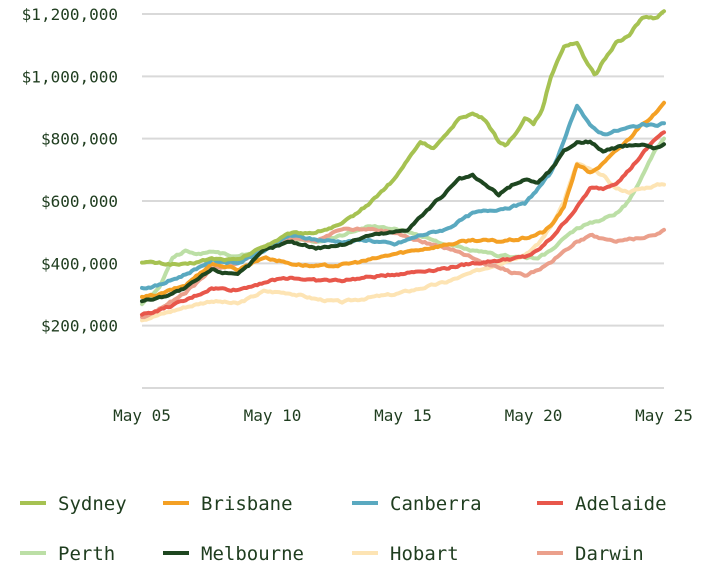 Image resolution: width=704 pixels, height=572 pixels. I want to click on x-tick-label: May 05, so click(142, 415).